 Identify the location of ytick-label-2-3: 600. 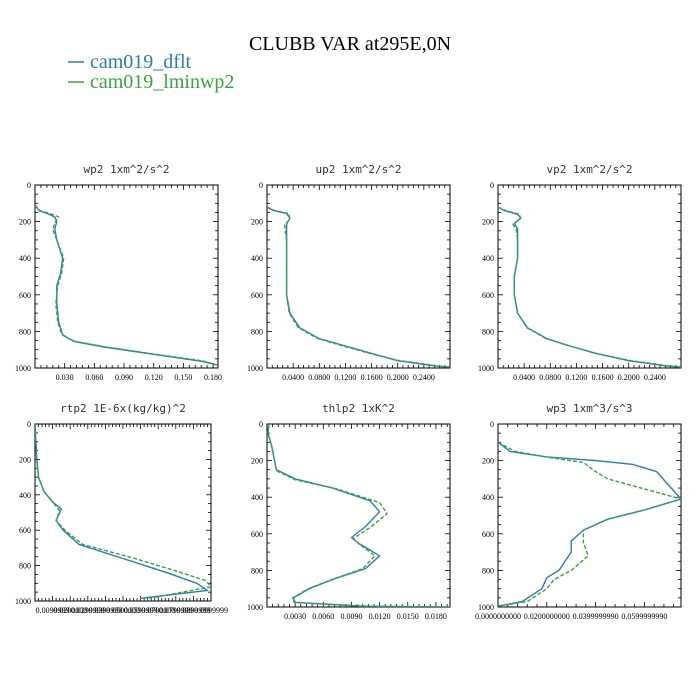
(488, 295).